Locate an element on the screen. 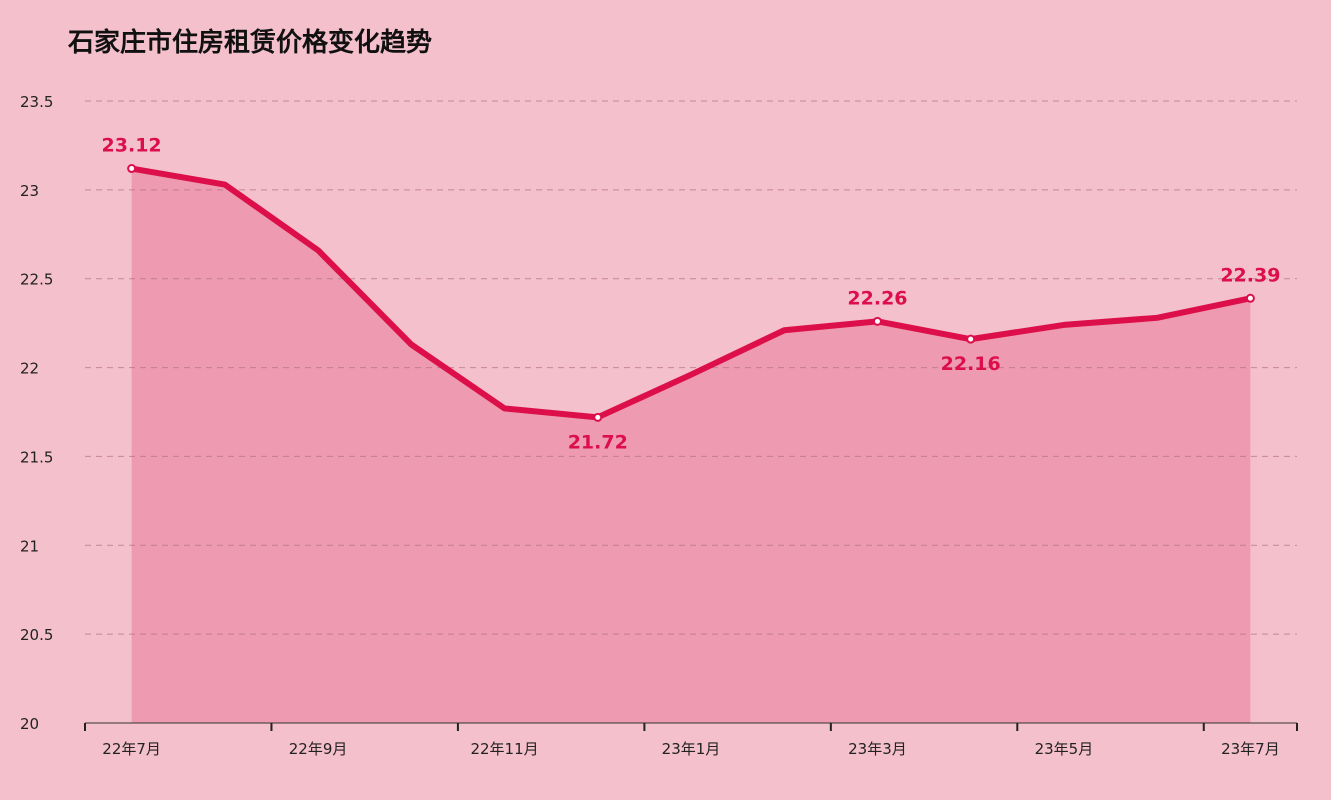 The image size is (1331, 800). y-tick-label: 20.5 is located at coordinates (36, 635).